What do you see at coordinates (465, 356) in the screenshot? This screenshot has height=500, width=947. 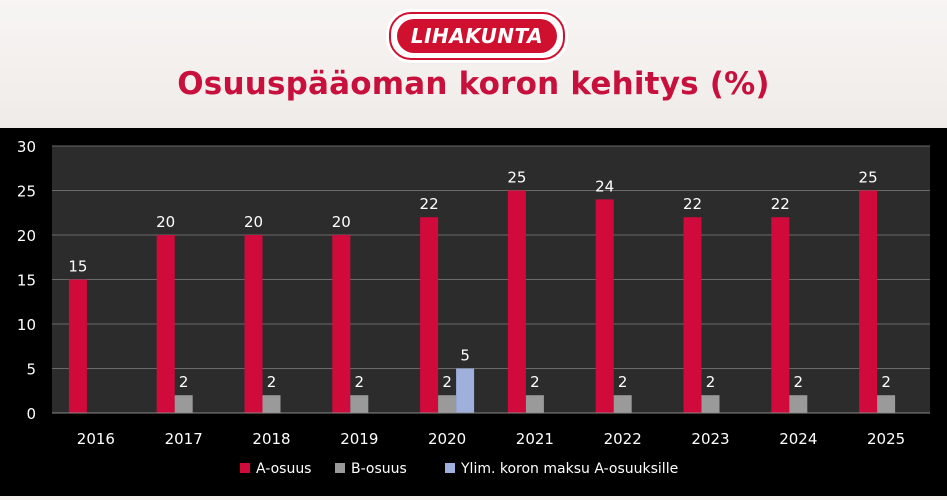 I see `data-label: 5` at bounding box center [465, 356].